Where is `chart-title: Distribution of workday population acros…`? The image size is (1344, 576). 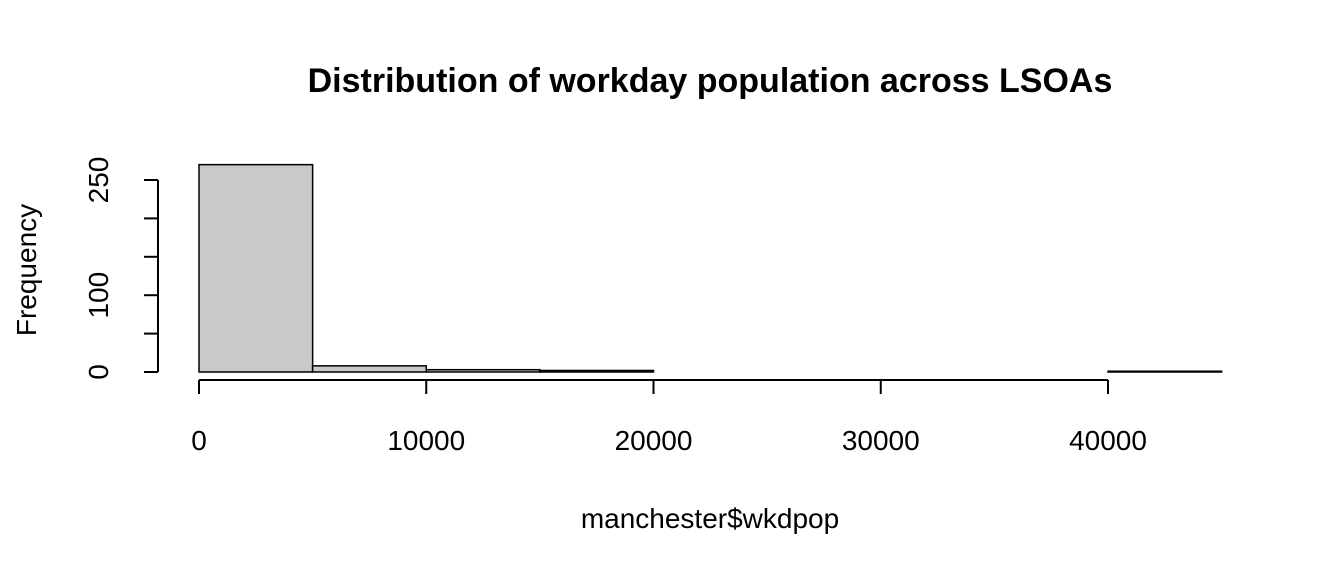 chart-title: Distribution of workday population acros… is located at coordinates (710, 81).